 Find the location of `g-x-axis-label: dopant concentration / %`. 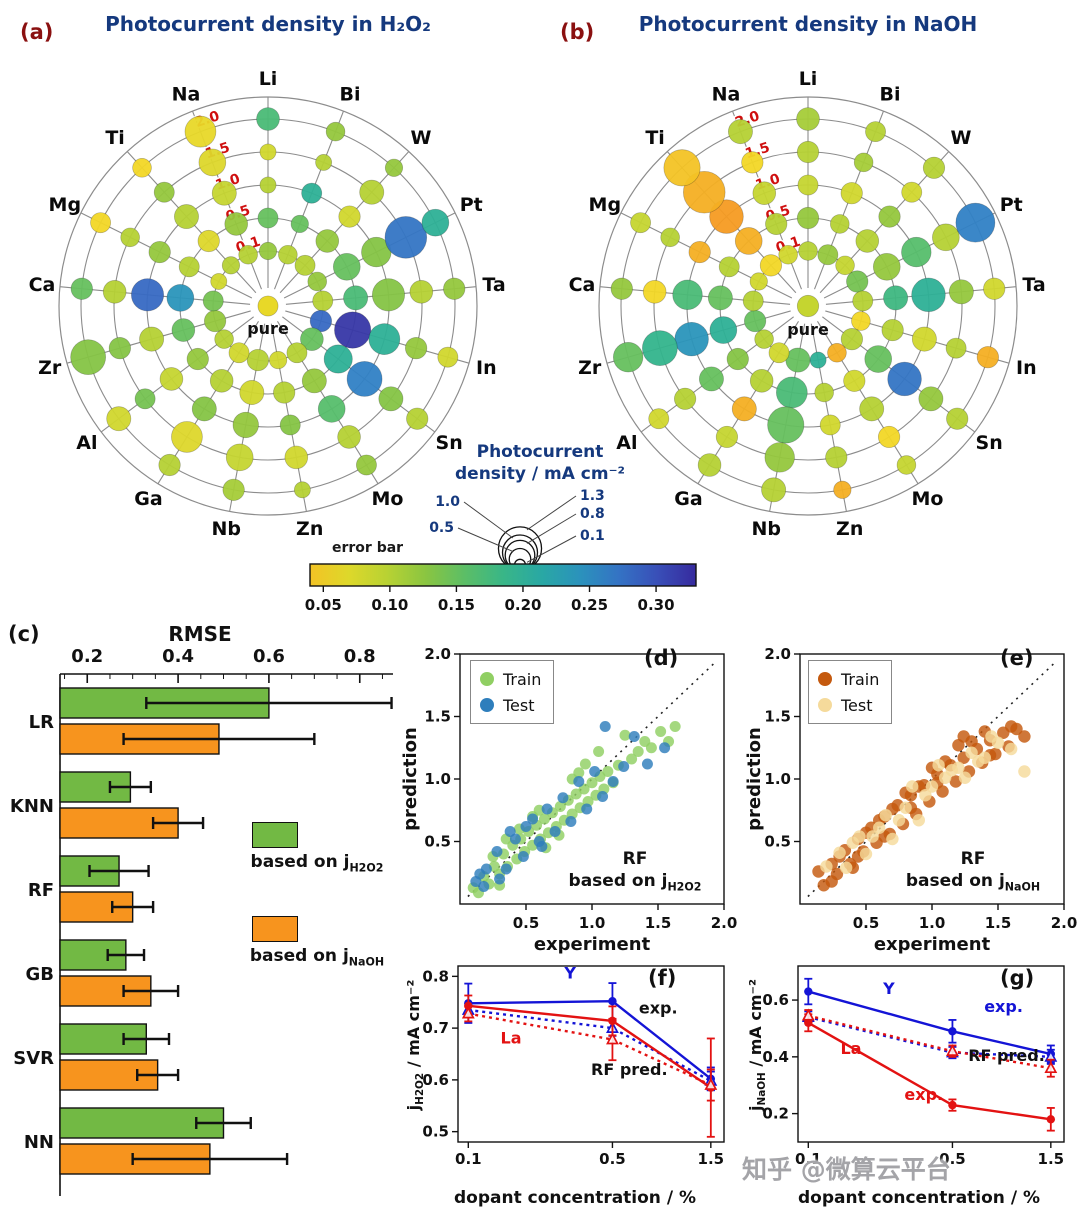

g-x-axis-label: dopant concentration / % is located at coordinates (918, 1198).